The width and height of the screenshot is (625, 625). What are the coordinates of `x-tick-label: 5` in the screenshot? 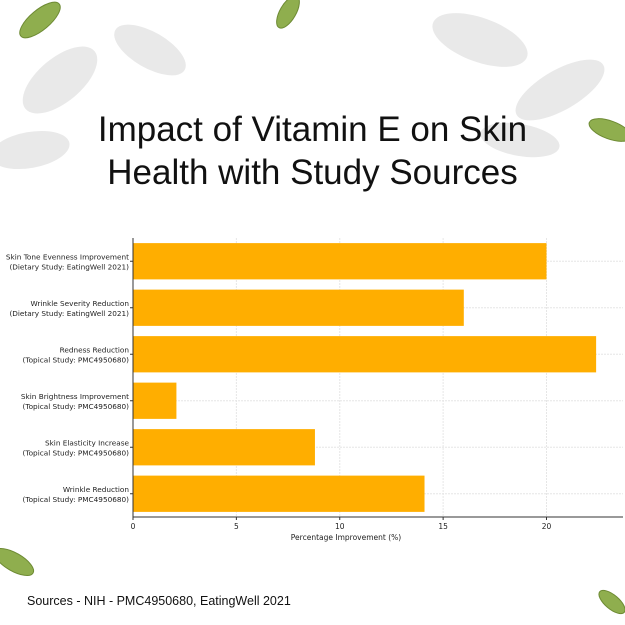 It's located at (236, 526).